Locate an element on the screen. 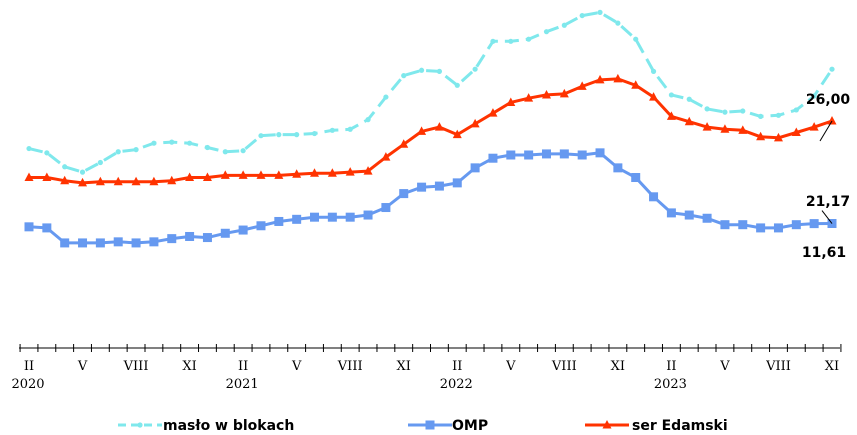  legend-item-mas-o-w-blokach: masło w blokach is located at coordinates (206, 426).